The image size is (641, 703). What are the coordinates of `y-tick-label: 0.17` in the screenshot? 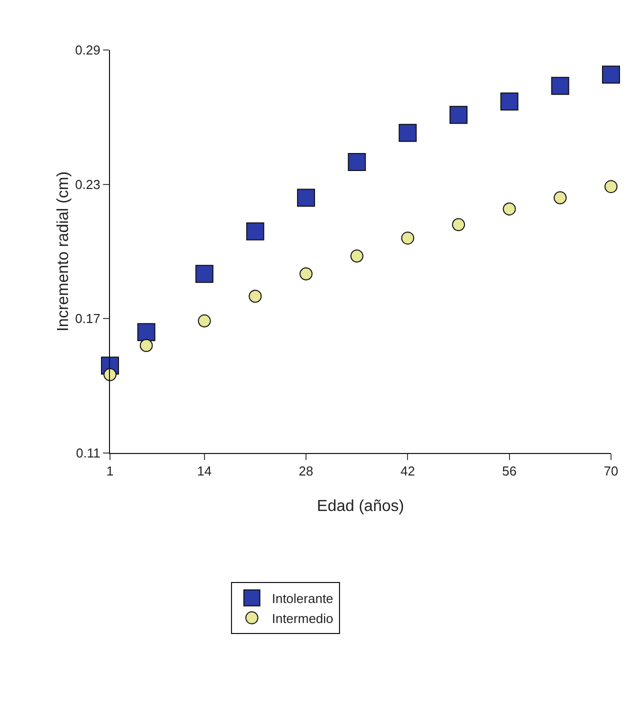 It's located at (87, 318).